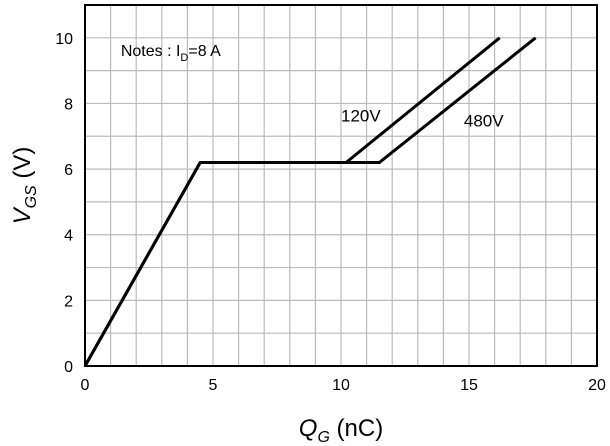  What do you see at coordinates (184, 58) in the screenshot?
I see `note-subscript: D` at bounding box center [184, 58].